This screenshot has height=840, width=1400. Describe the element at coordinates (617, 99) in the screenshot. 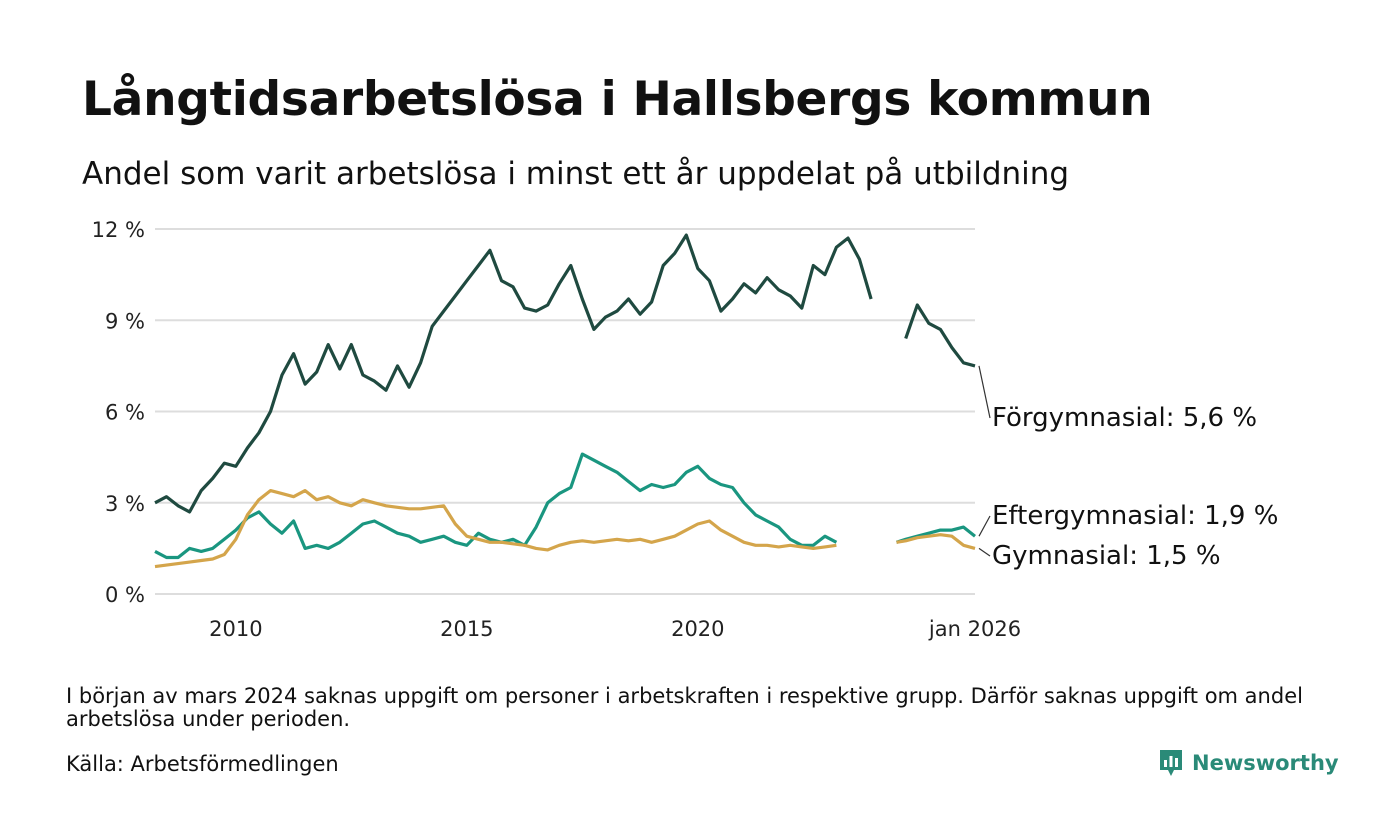

I see `chart-title: Långtidsarbetslösa i Hallsbergs kommun` at that location.